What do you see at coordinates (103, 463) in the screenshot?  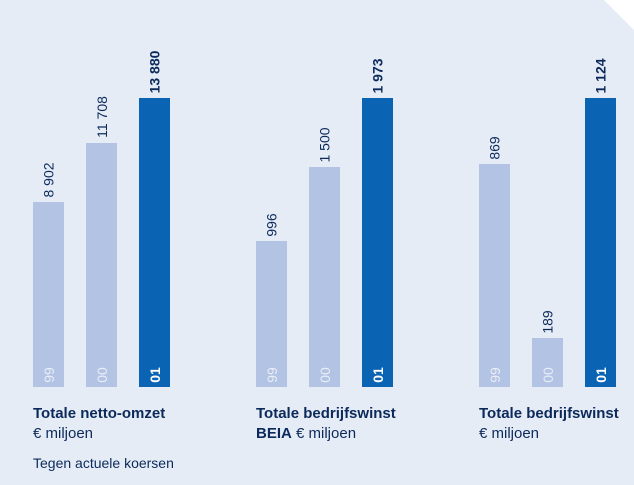 I see `footnote: Tegen actuele koersen` at bounding box center [103, 463].